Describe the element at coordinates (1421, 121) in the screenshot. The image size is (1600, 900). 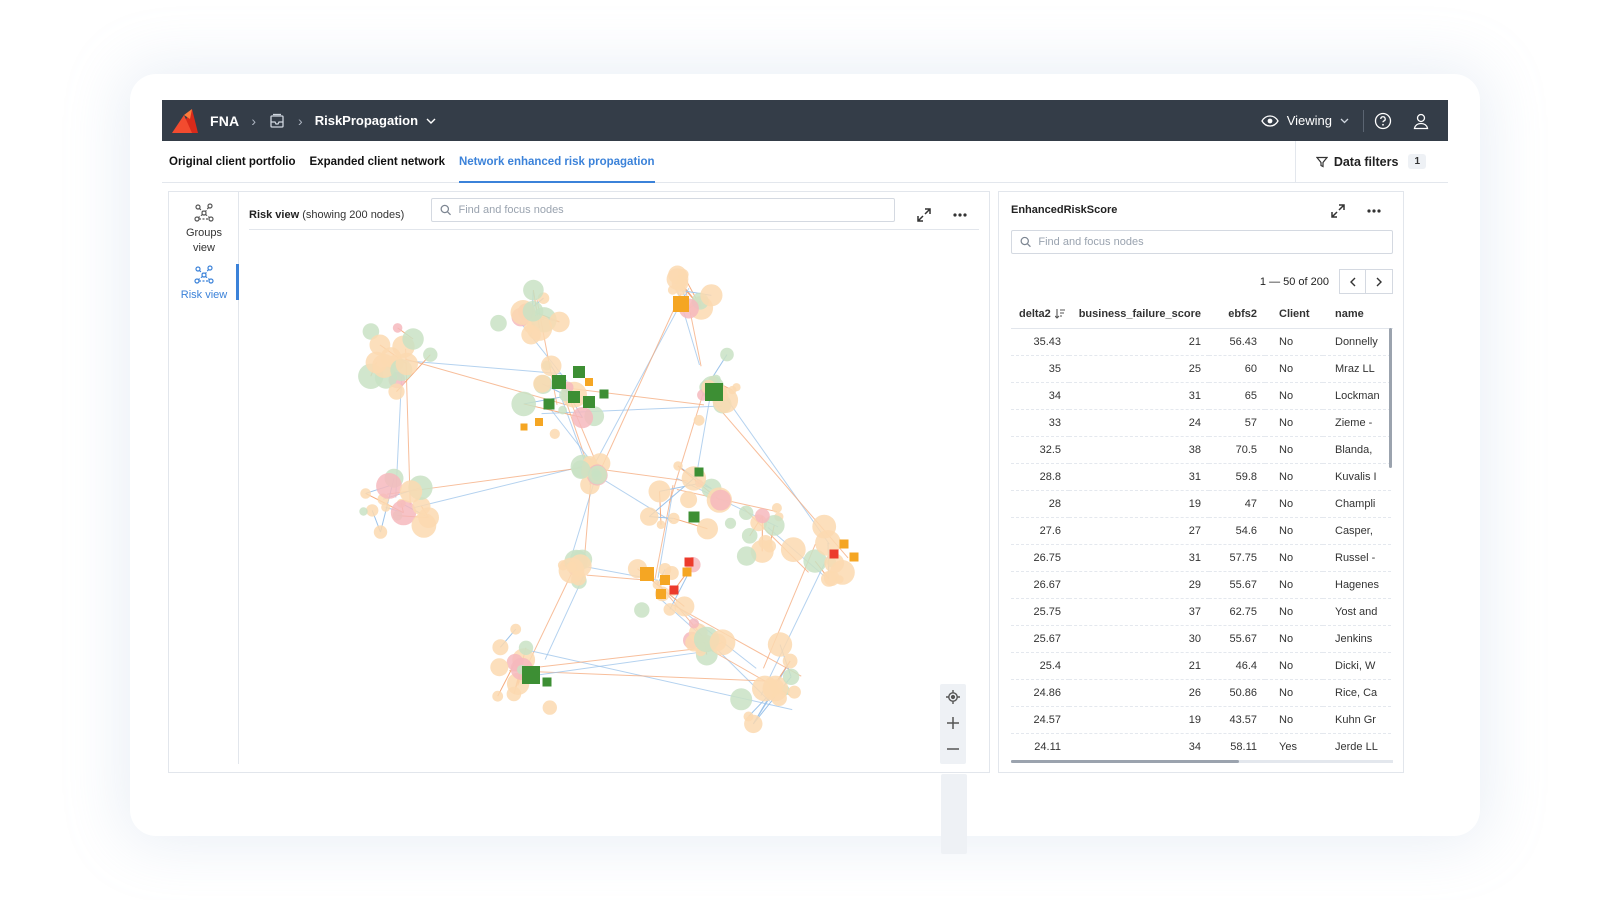
I see `user-profile-icon` at that location.